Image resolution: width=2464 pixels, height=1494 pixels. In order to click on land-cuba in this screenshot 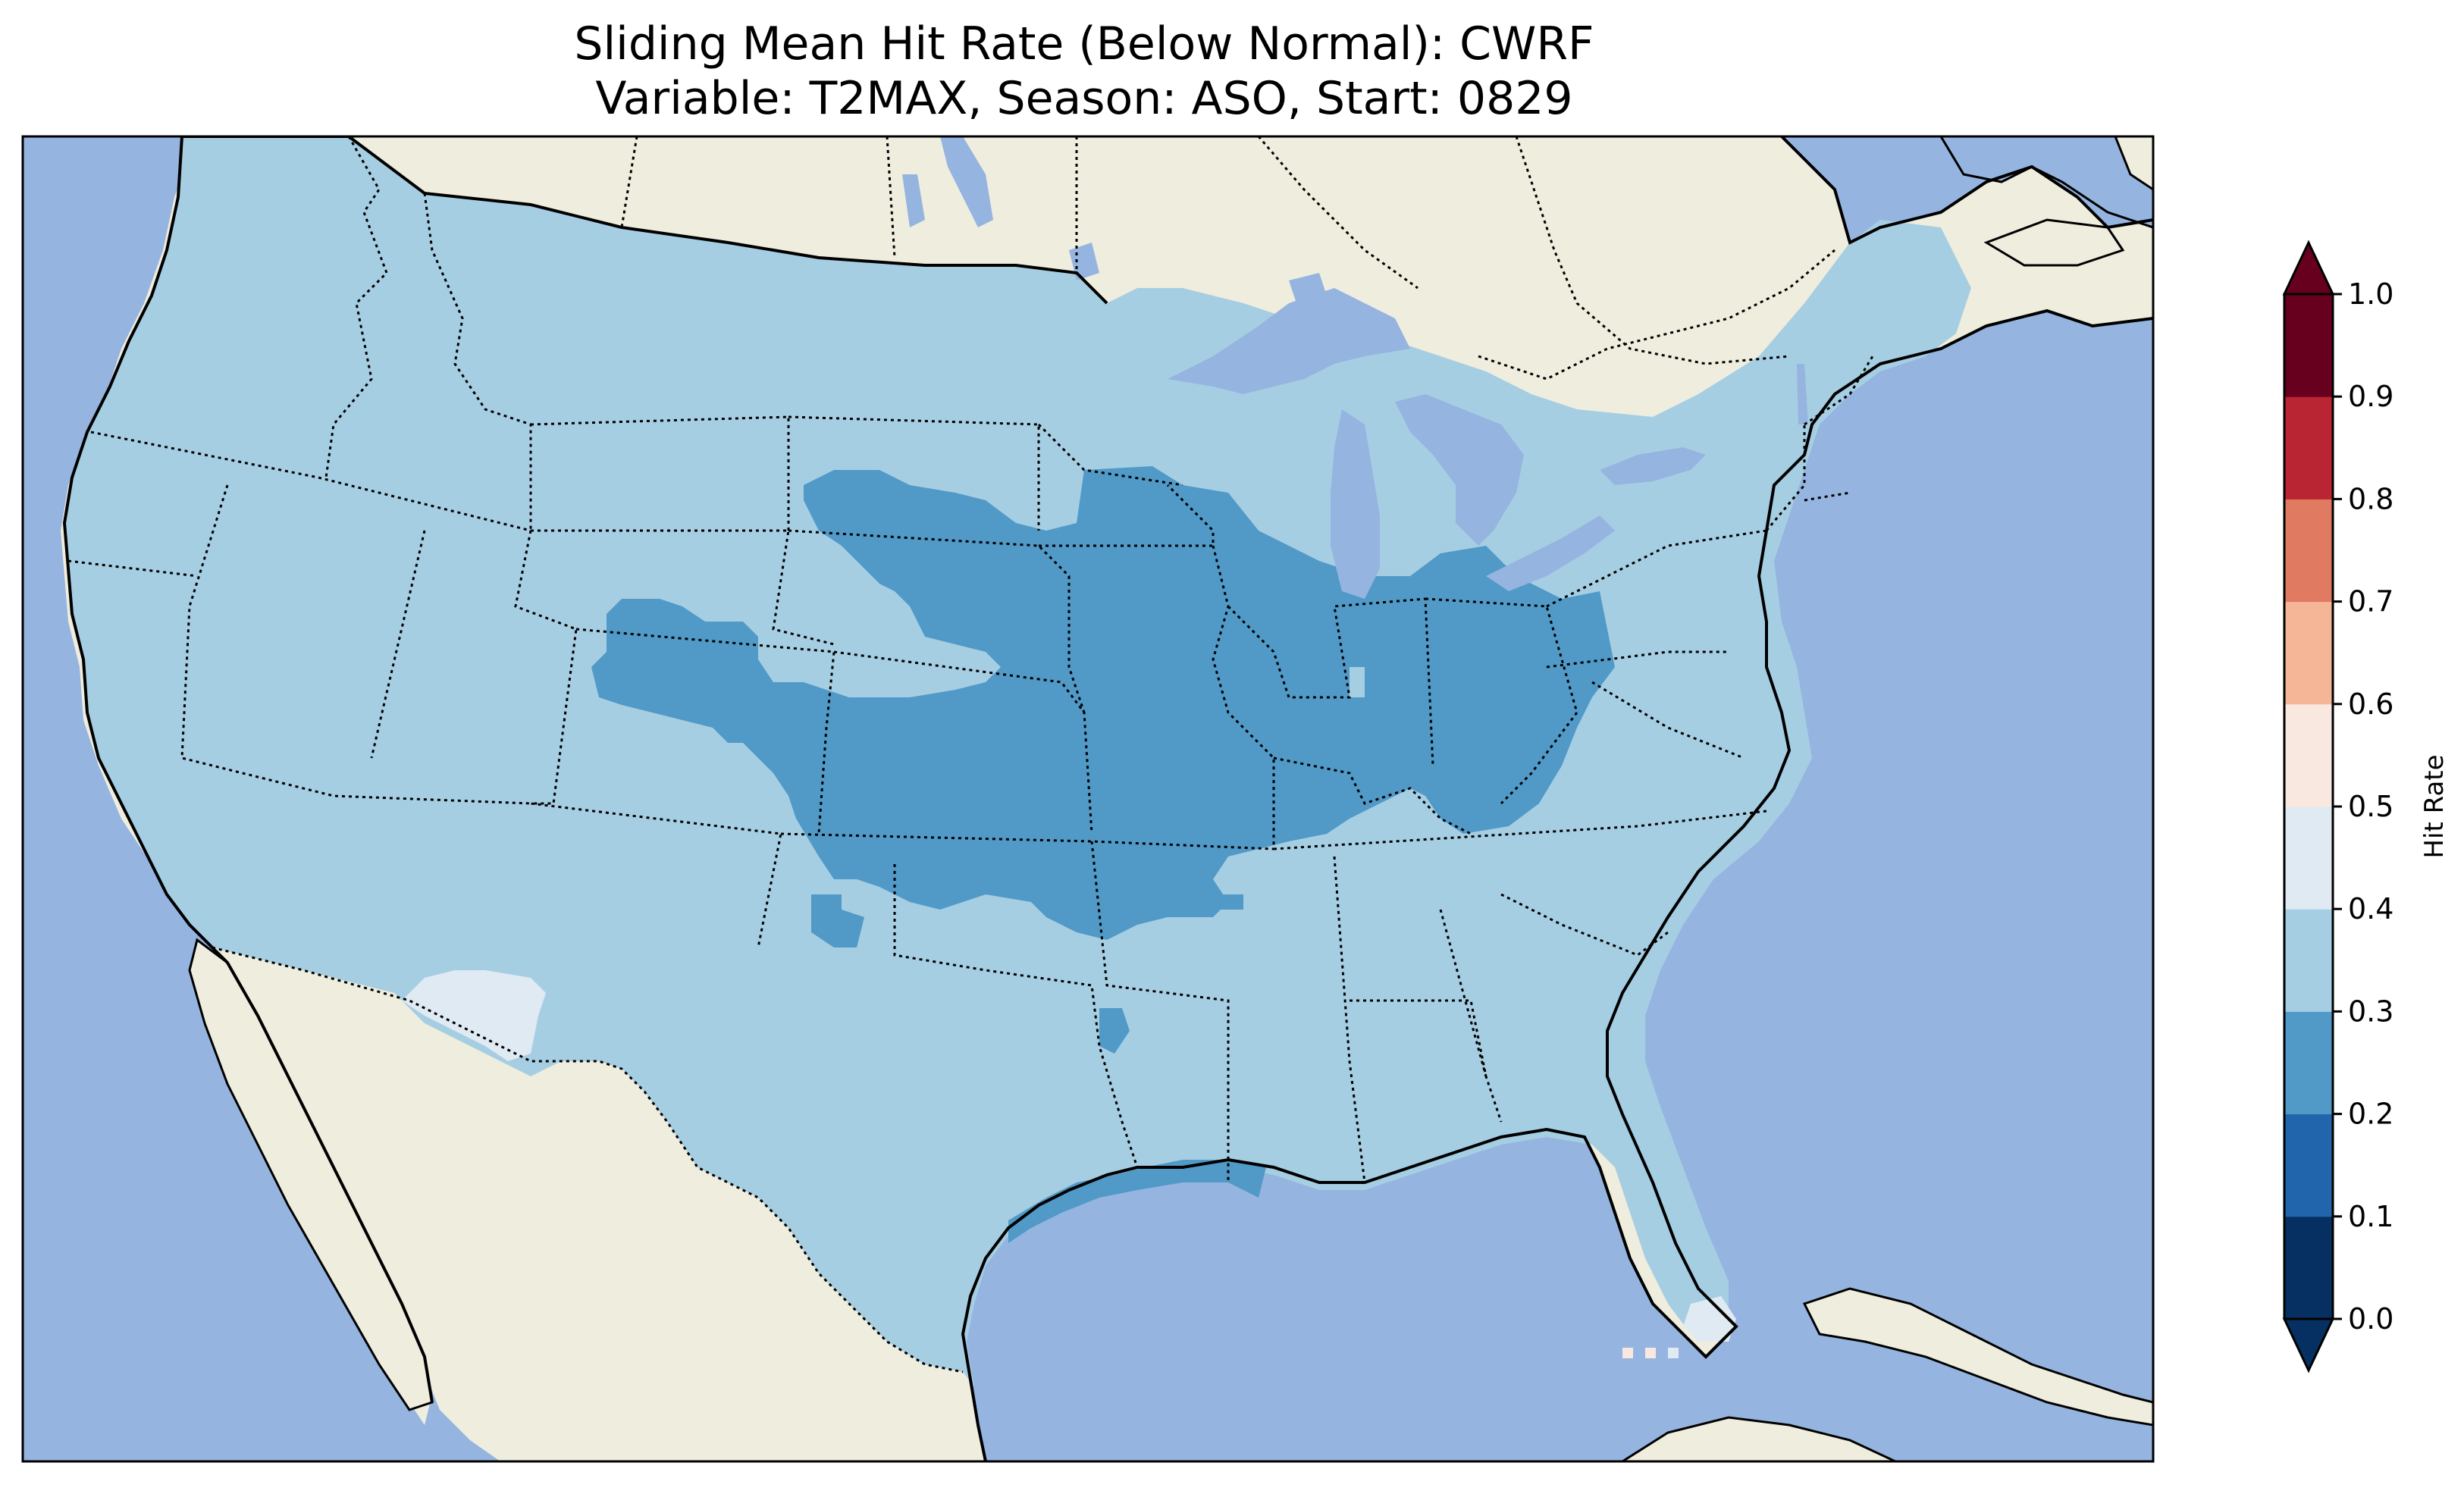, I will do `click(1977, 1357)`.